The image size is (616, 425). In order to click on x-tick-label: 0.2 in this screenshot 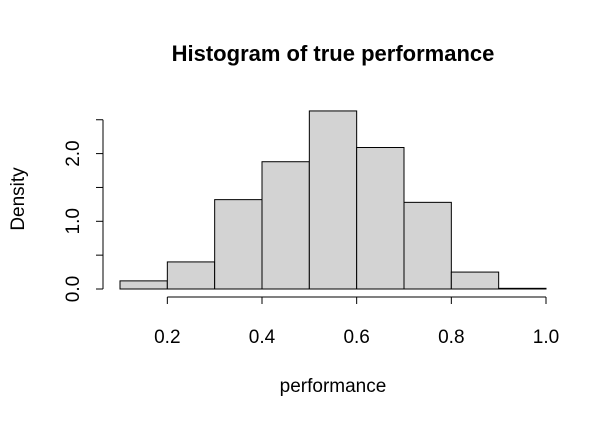, I will do `click(167, 337)`.